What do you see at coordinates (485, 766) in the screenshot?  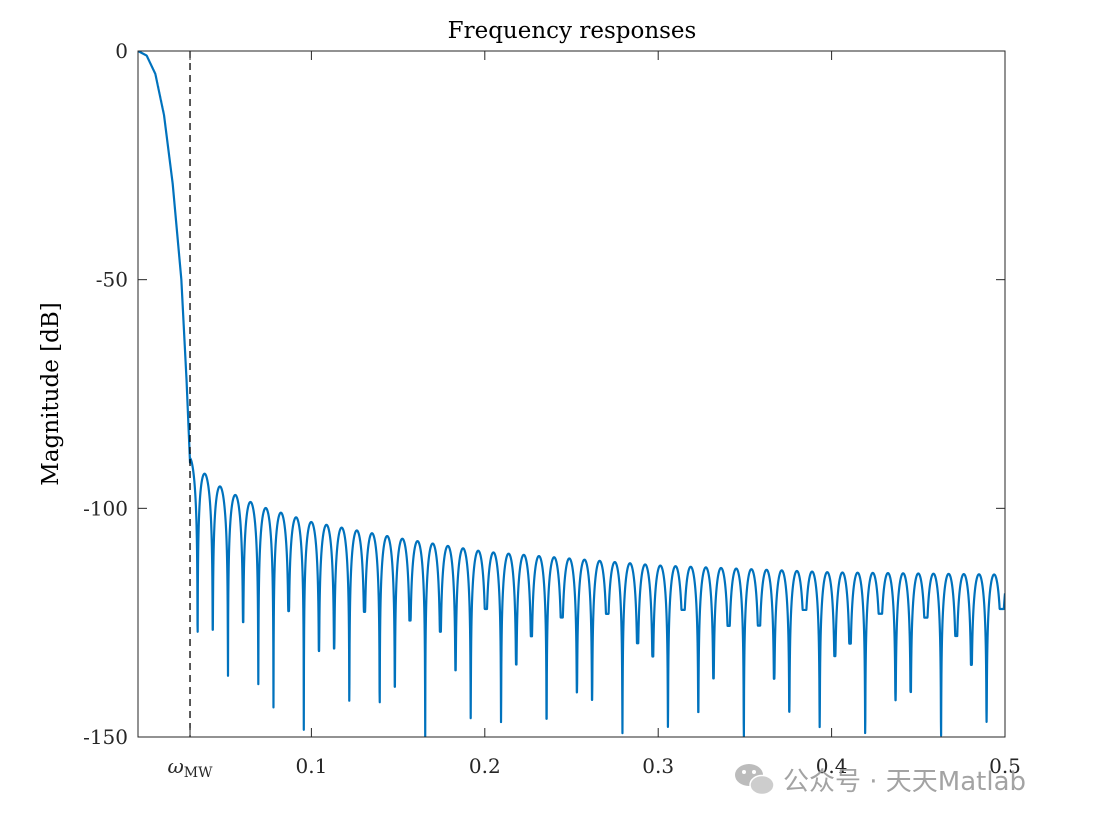 I see `x-tick-label-2: 0.2` at bounding box center [485, 766].